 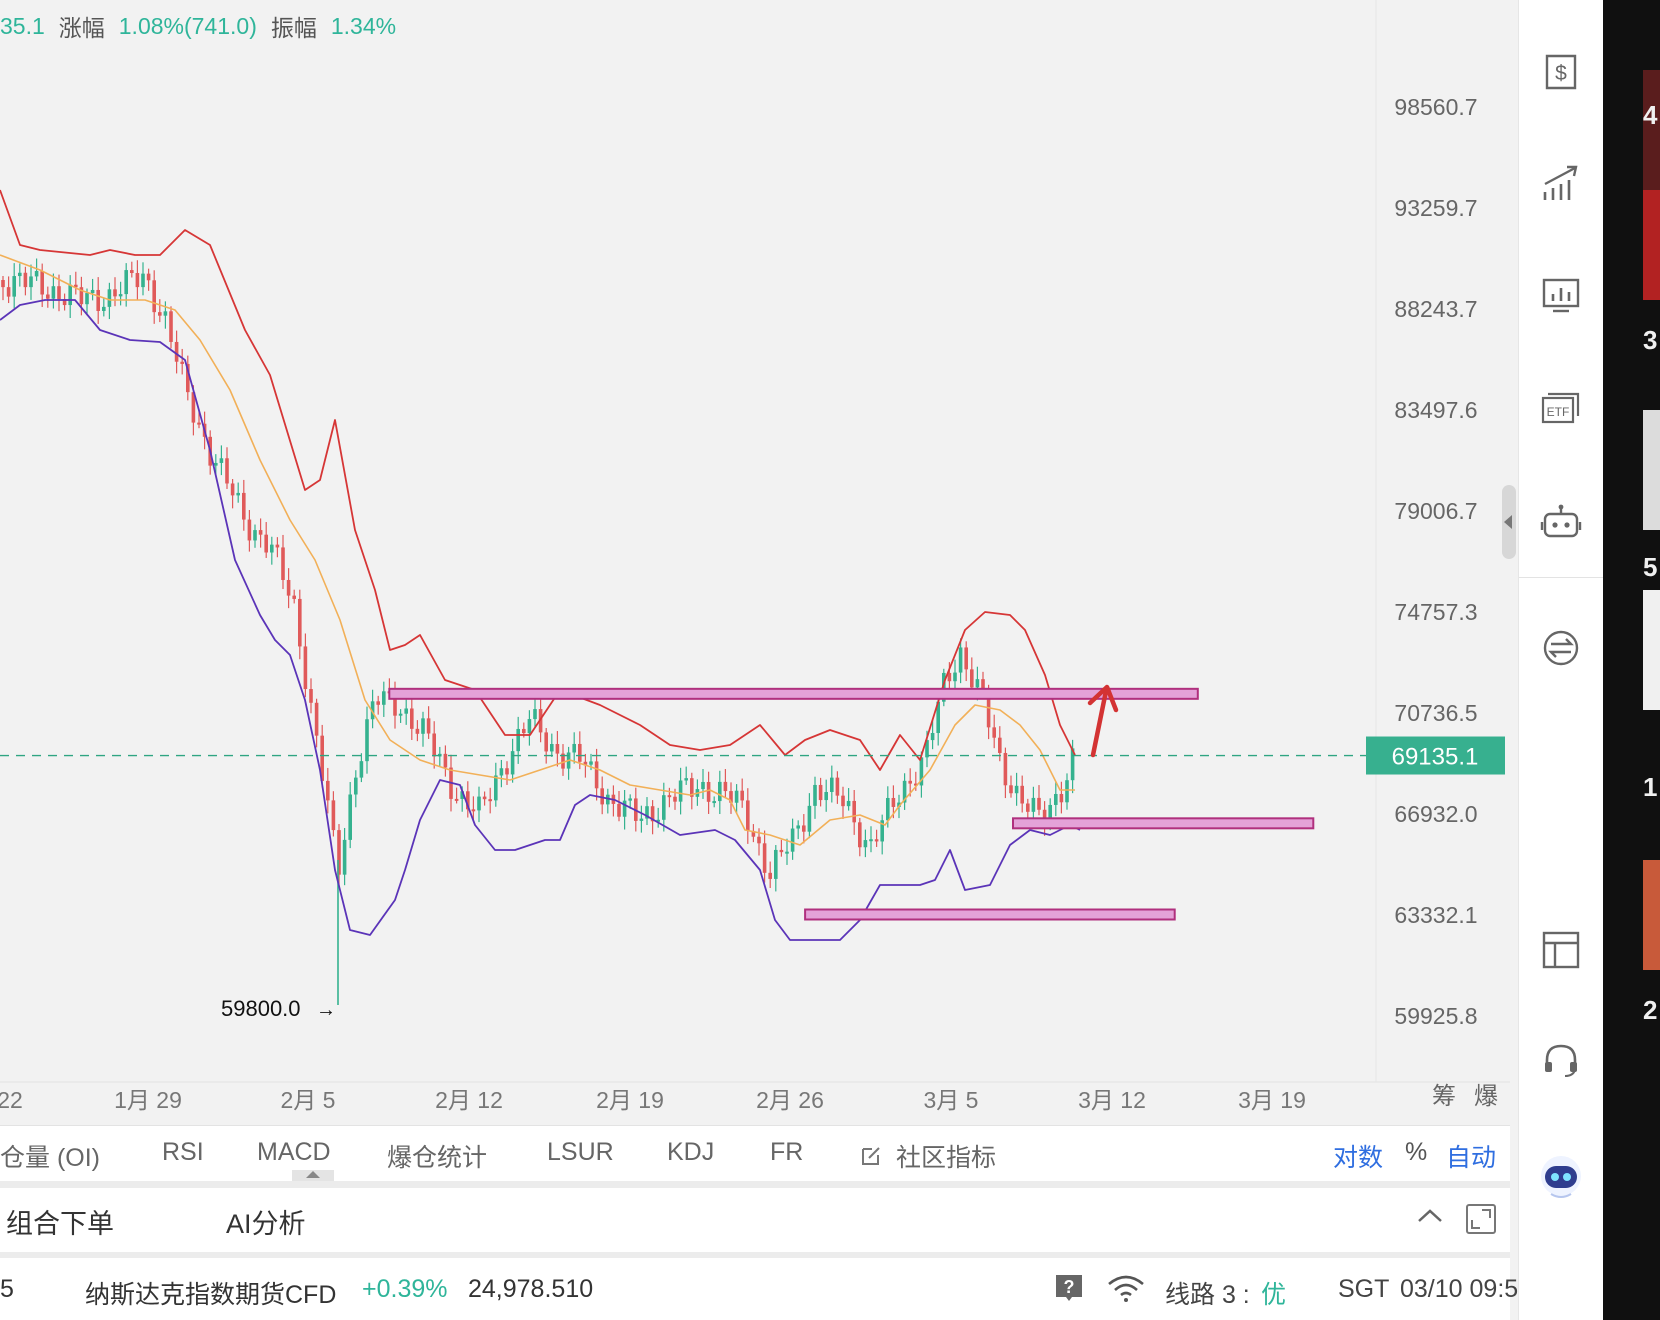 What do you see at coordinates (1561, 648) in the screenshot?
I see `switch-icon` at bounding box center [1561, 648].